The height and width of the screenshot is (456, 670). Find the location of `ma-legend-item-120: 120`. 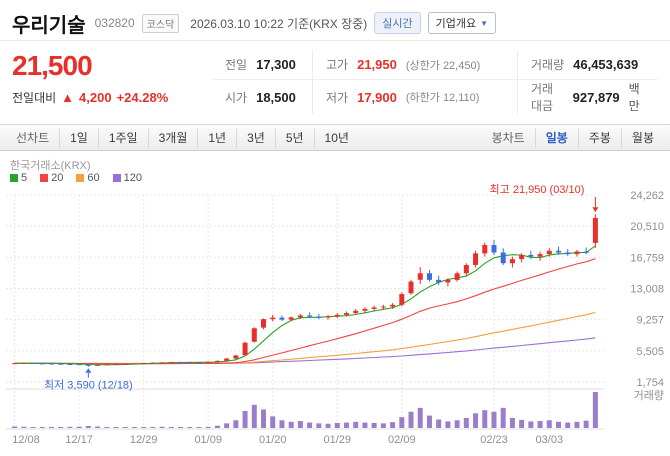

ma-legend-item-120: 120 is located at coordinates (127, 178).